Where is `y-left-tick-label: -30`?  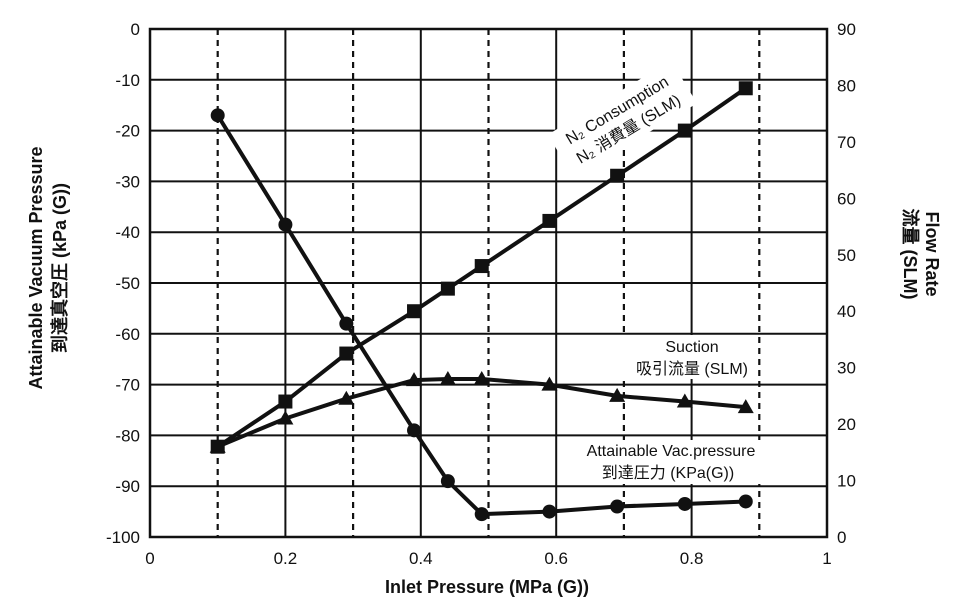 y-left-tick-label: -30 is located at coordinates (127, 181).